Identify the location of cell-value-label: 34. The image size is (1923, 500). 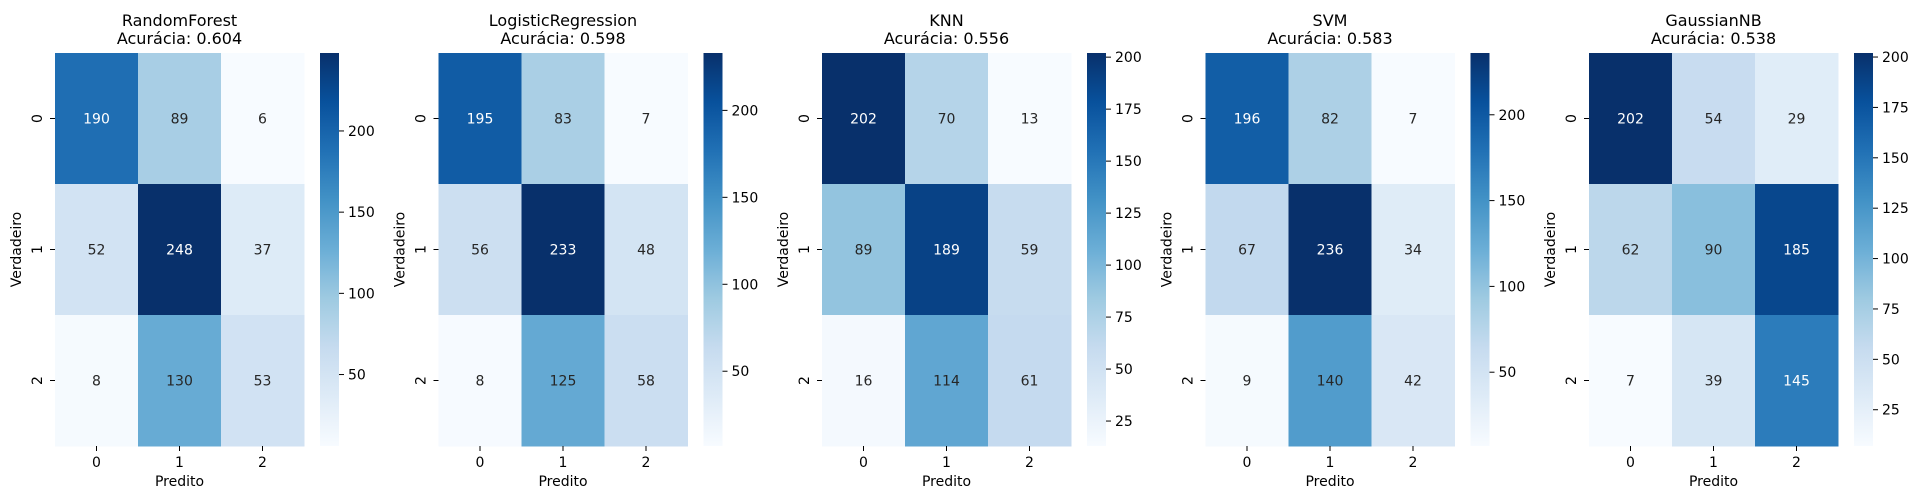
(1413, 251).